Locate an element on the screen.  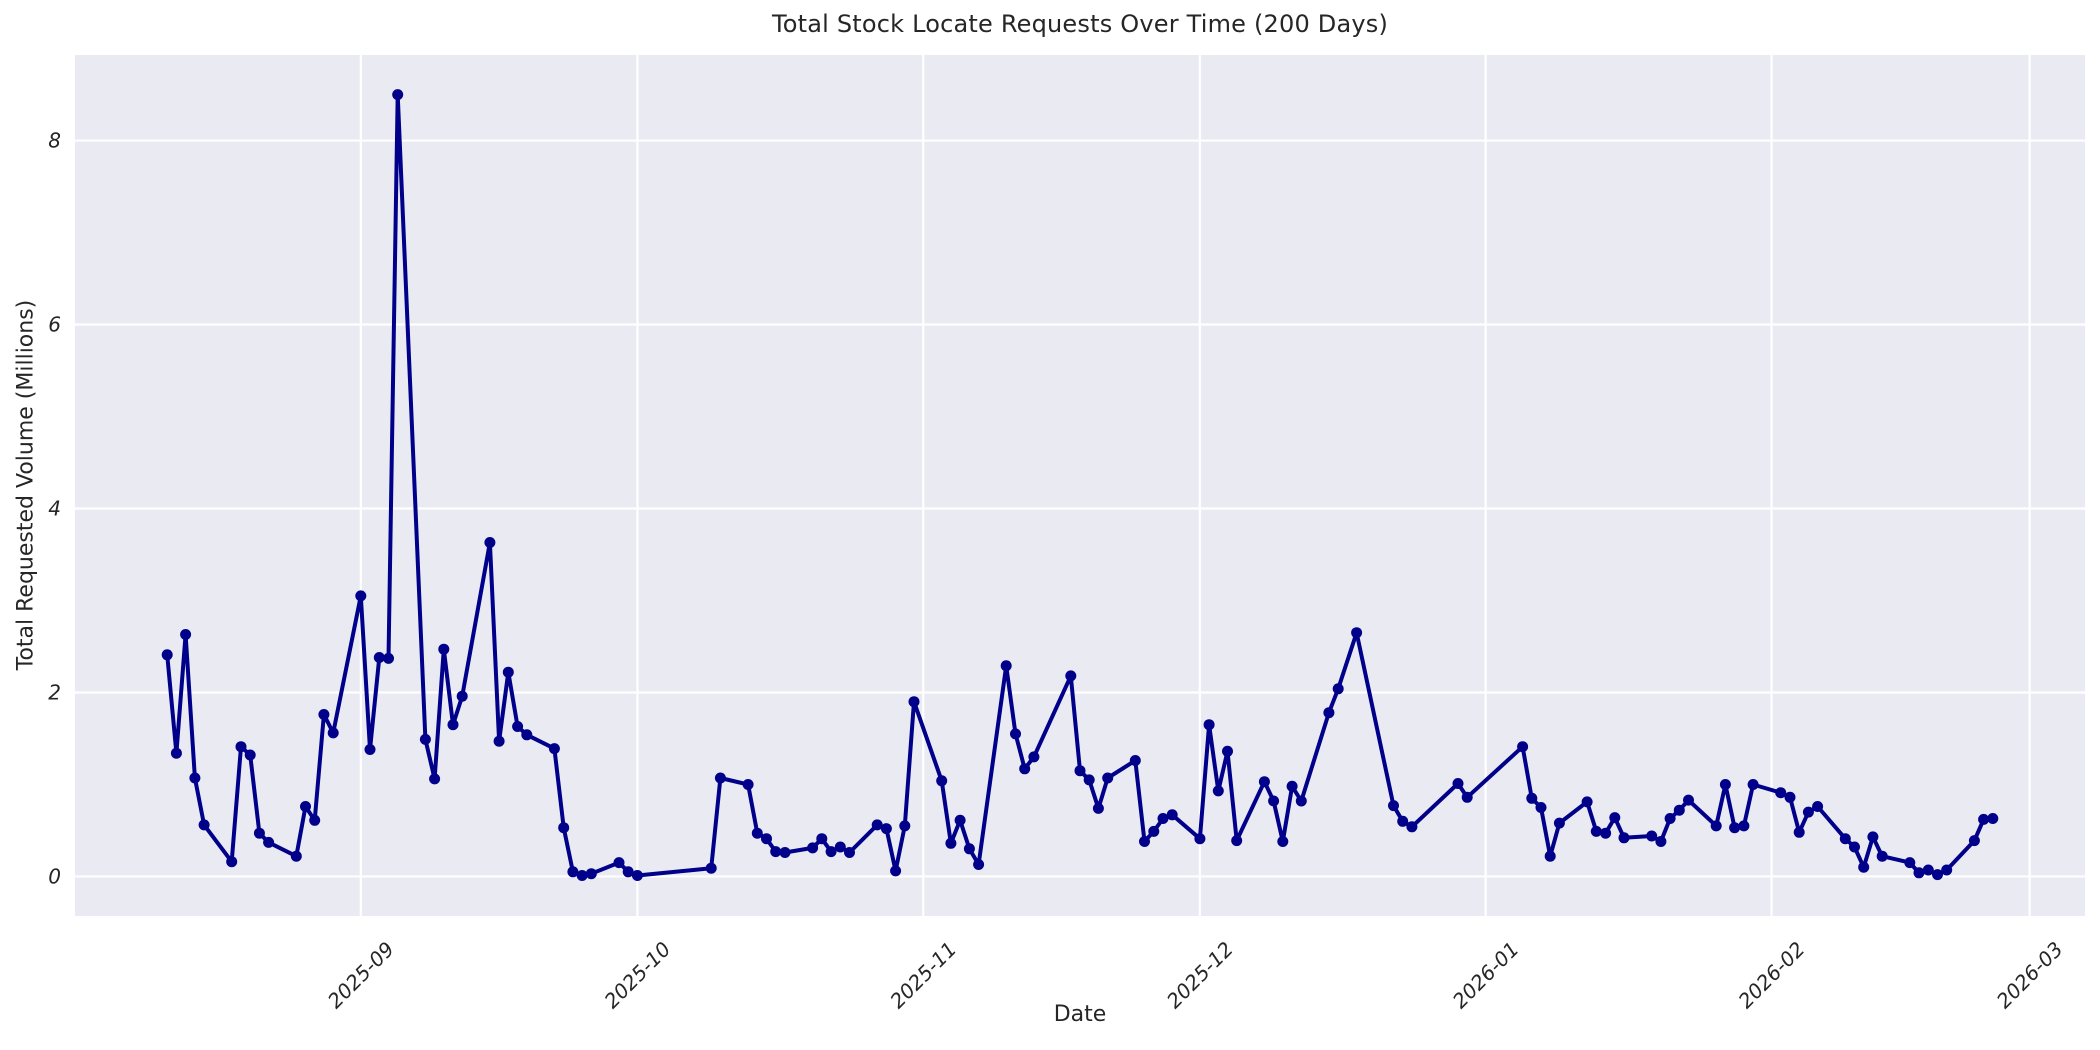
y-tick-label: 6 is located at coordinates (54, 325).